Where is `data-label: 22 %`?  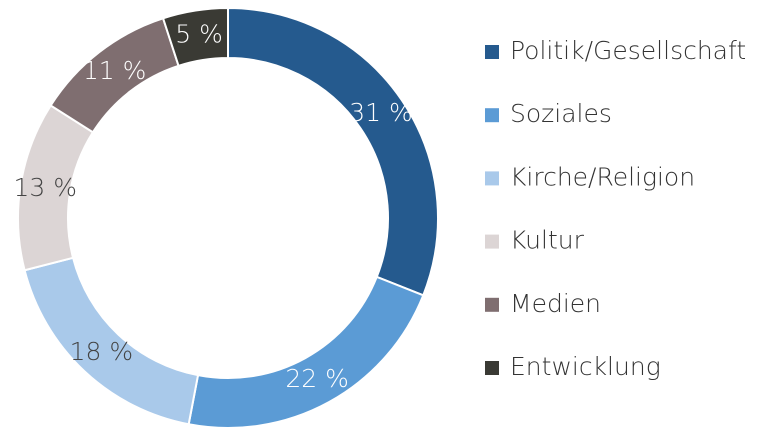 data-label: 22 % is located at coordinates (317, 378).